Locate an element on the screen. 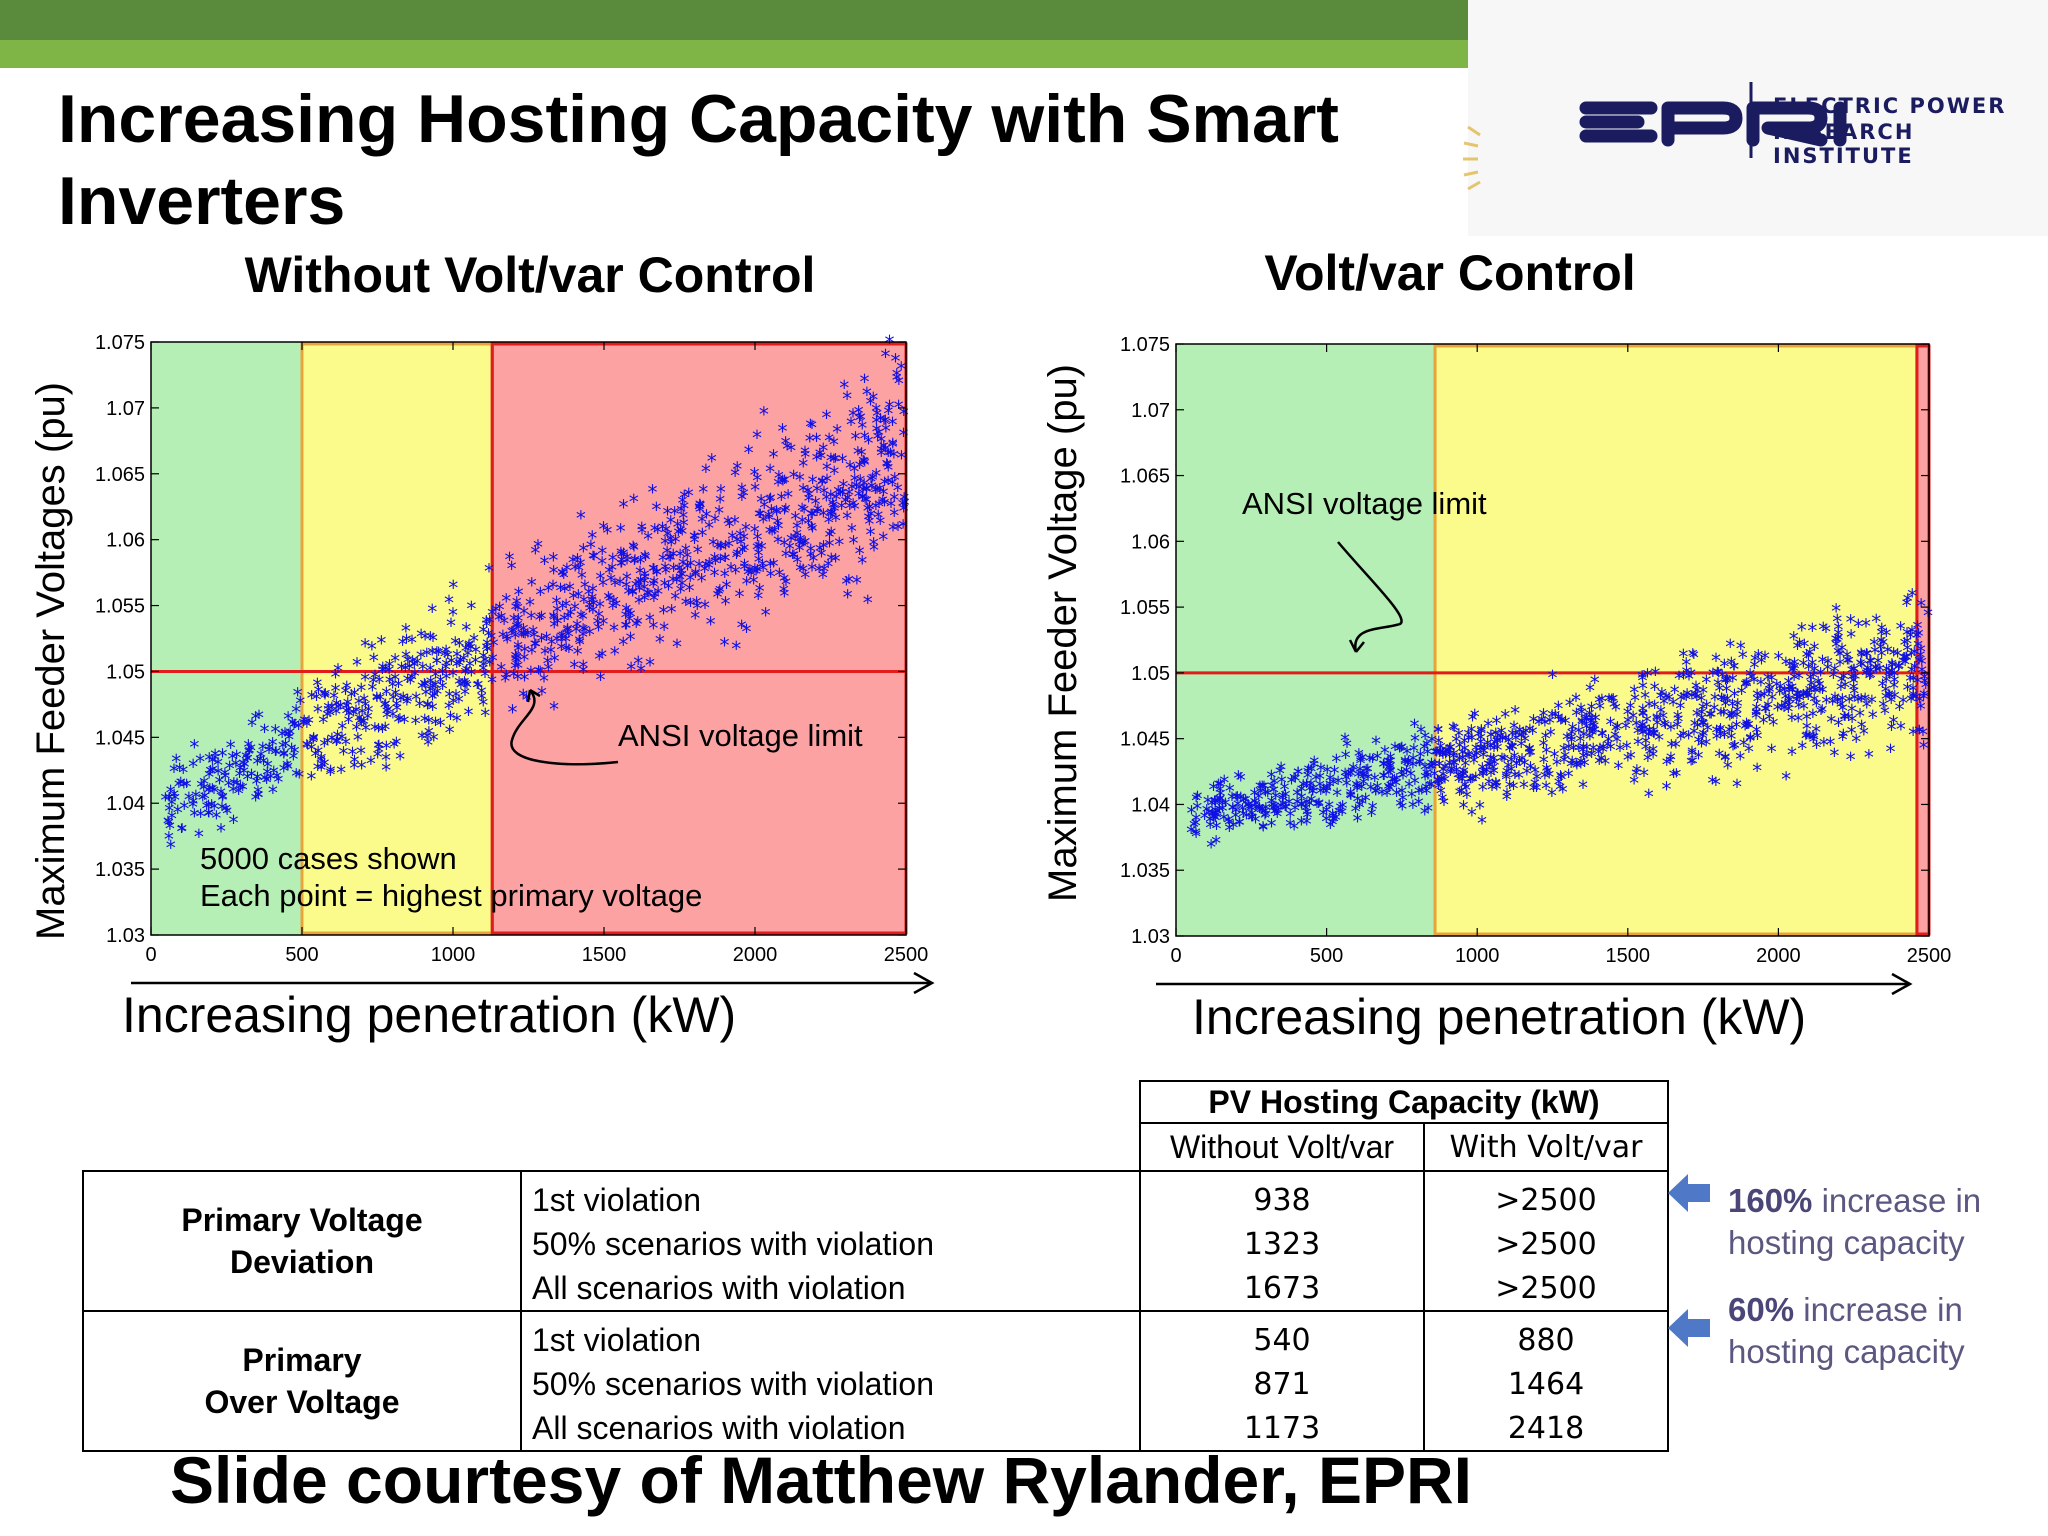 The width and height of the screenshot is (2048, 1536). sun-rays-icon is located at coordinates (1472, 158).